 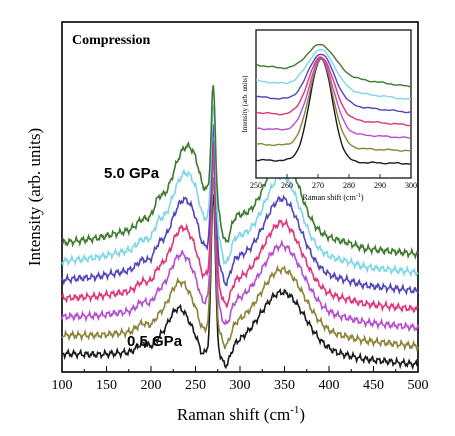 I want to click on x-axis-label: Raman shift (cm-1), so click(x=241, y=414).